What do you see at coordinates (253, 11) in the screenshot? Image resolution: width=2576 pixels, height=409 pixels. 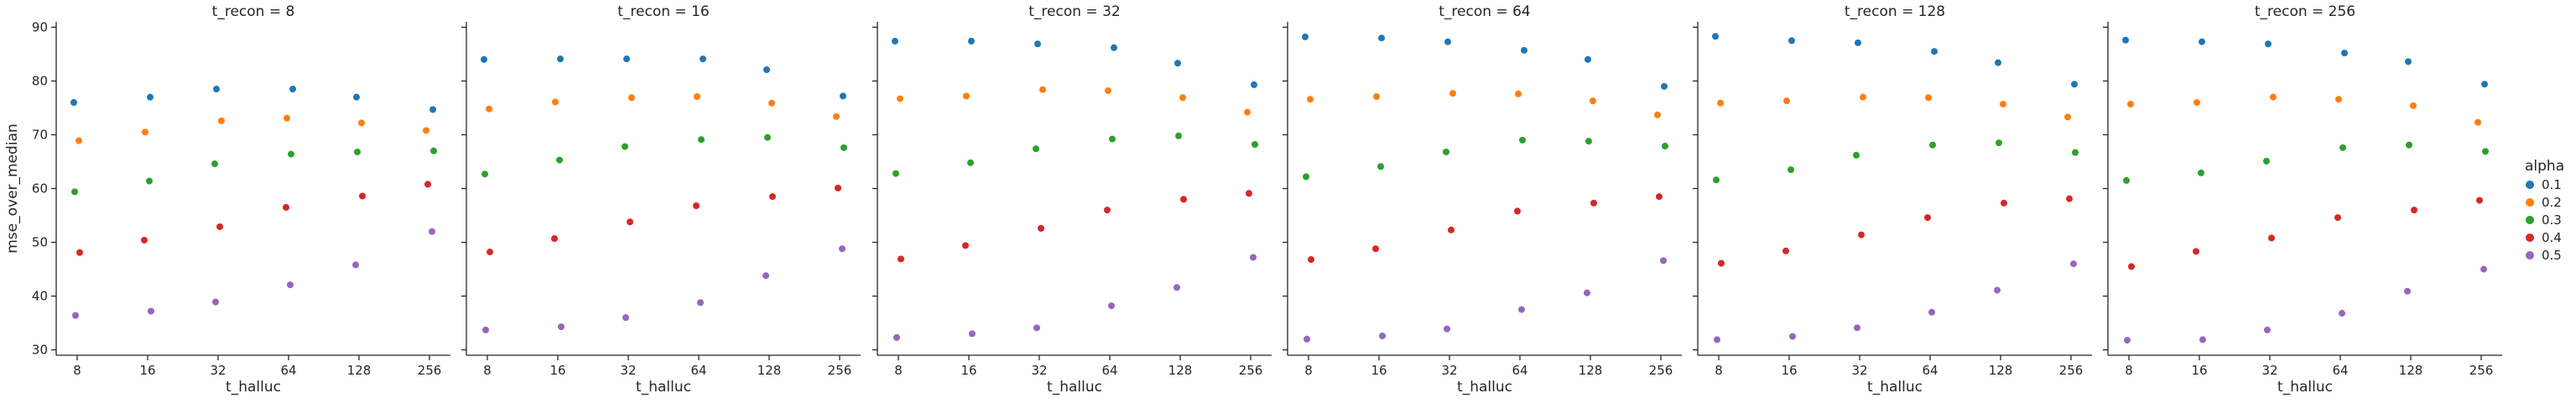 I see `facet-title: t_recon = 8` at bounding box center [253, 11].